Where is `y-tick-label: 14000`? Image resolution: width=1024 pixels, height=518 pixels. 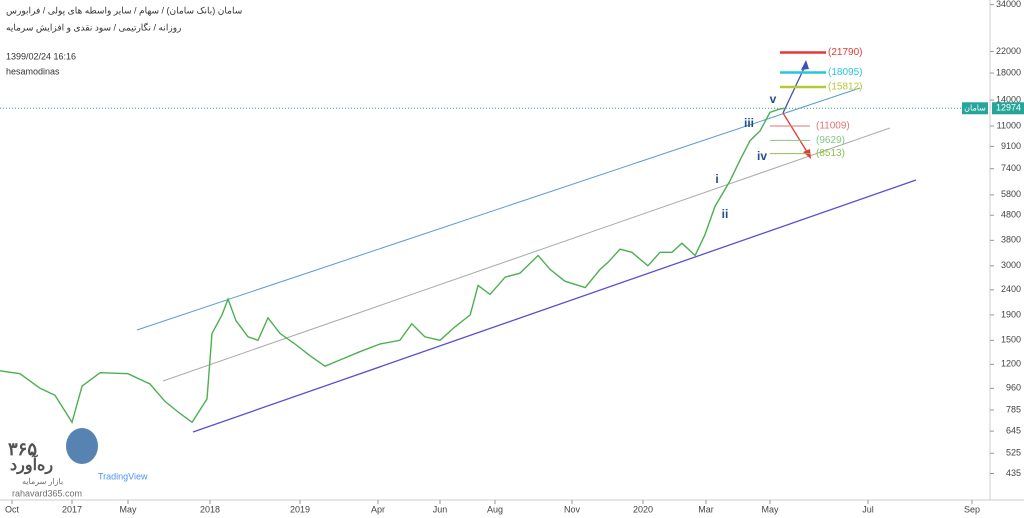
y-tick-label: 14000 is located at coordinates (1008, 99).